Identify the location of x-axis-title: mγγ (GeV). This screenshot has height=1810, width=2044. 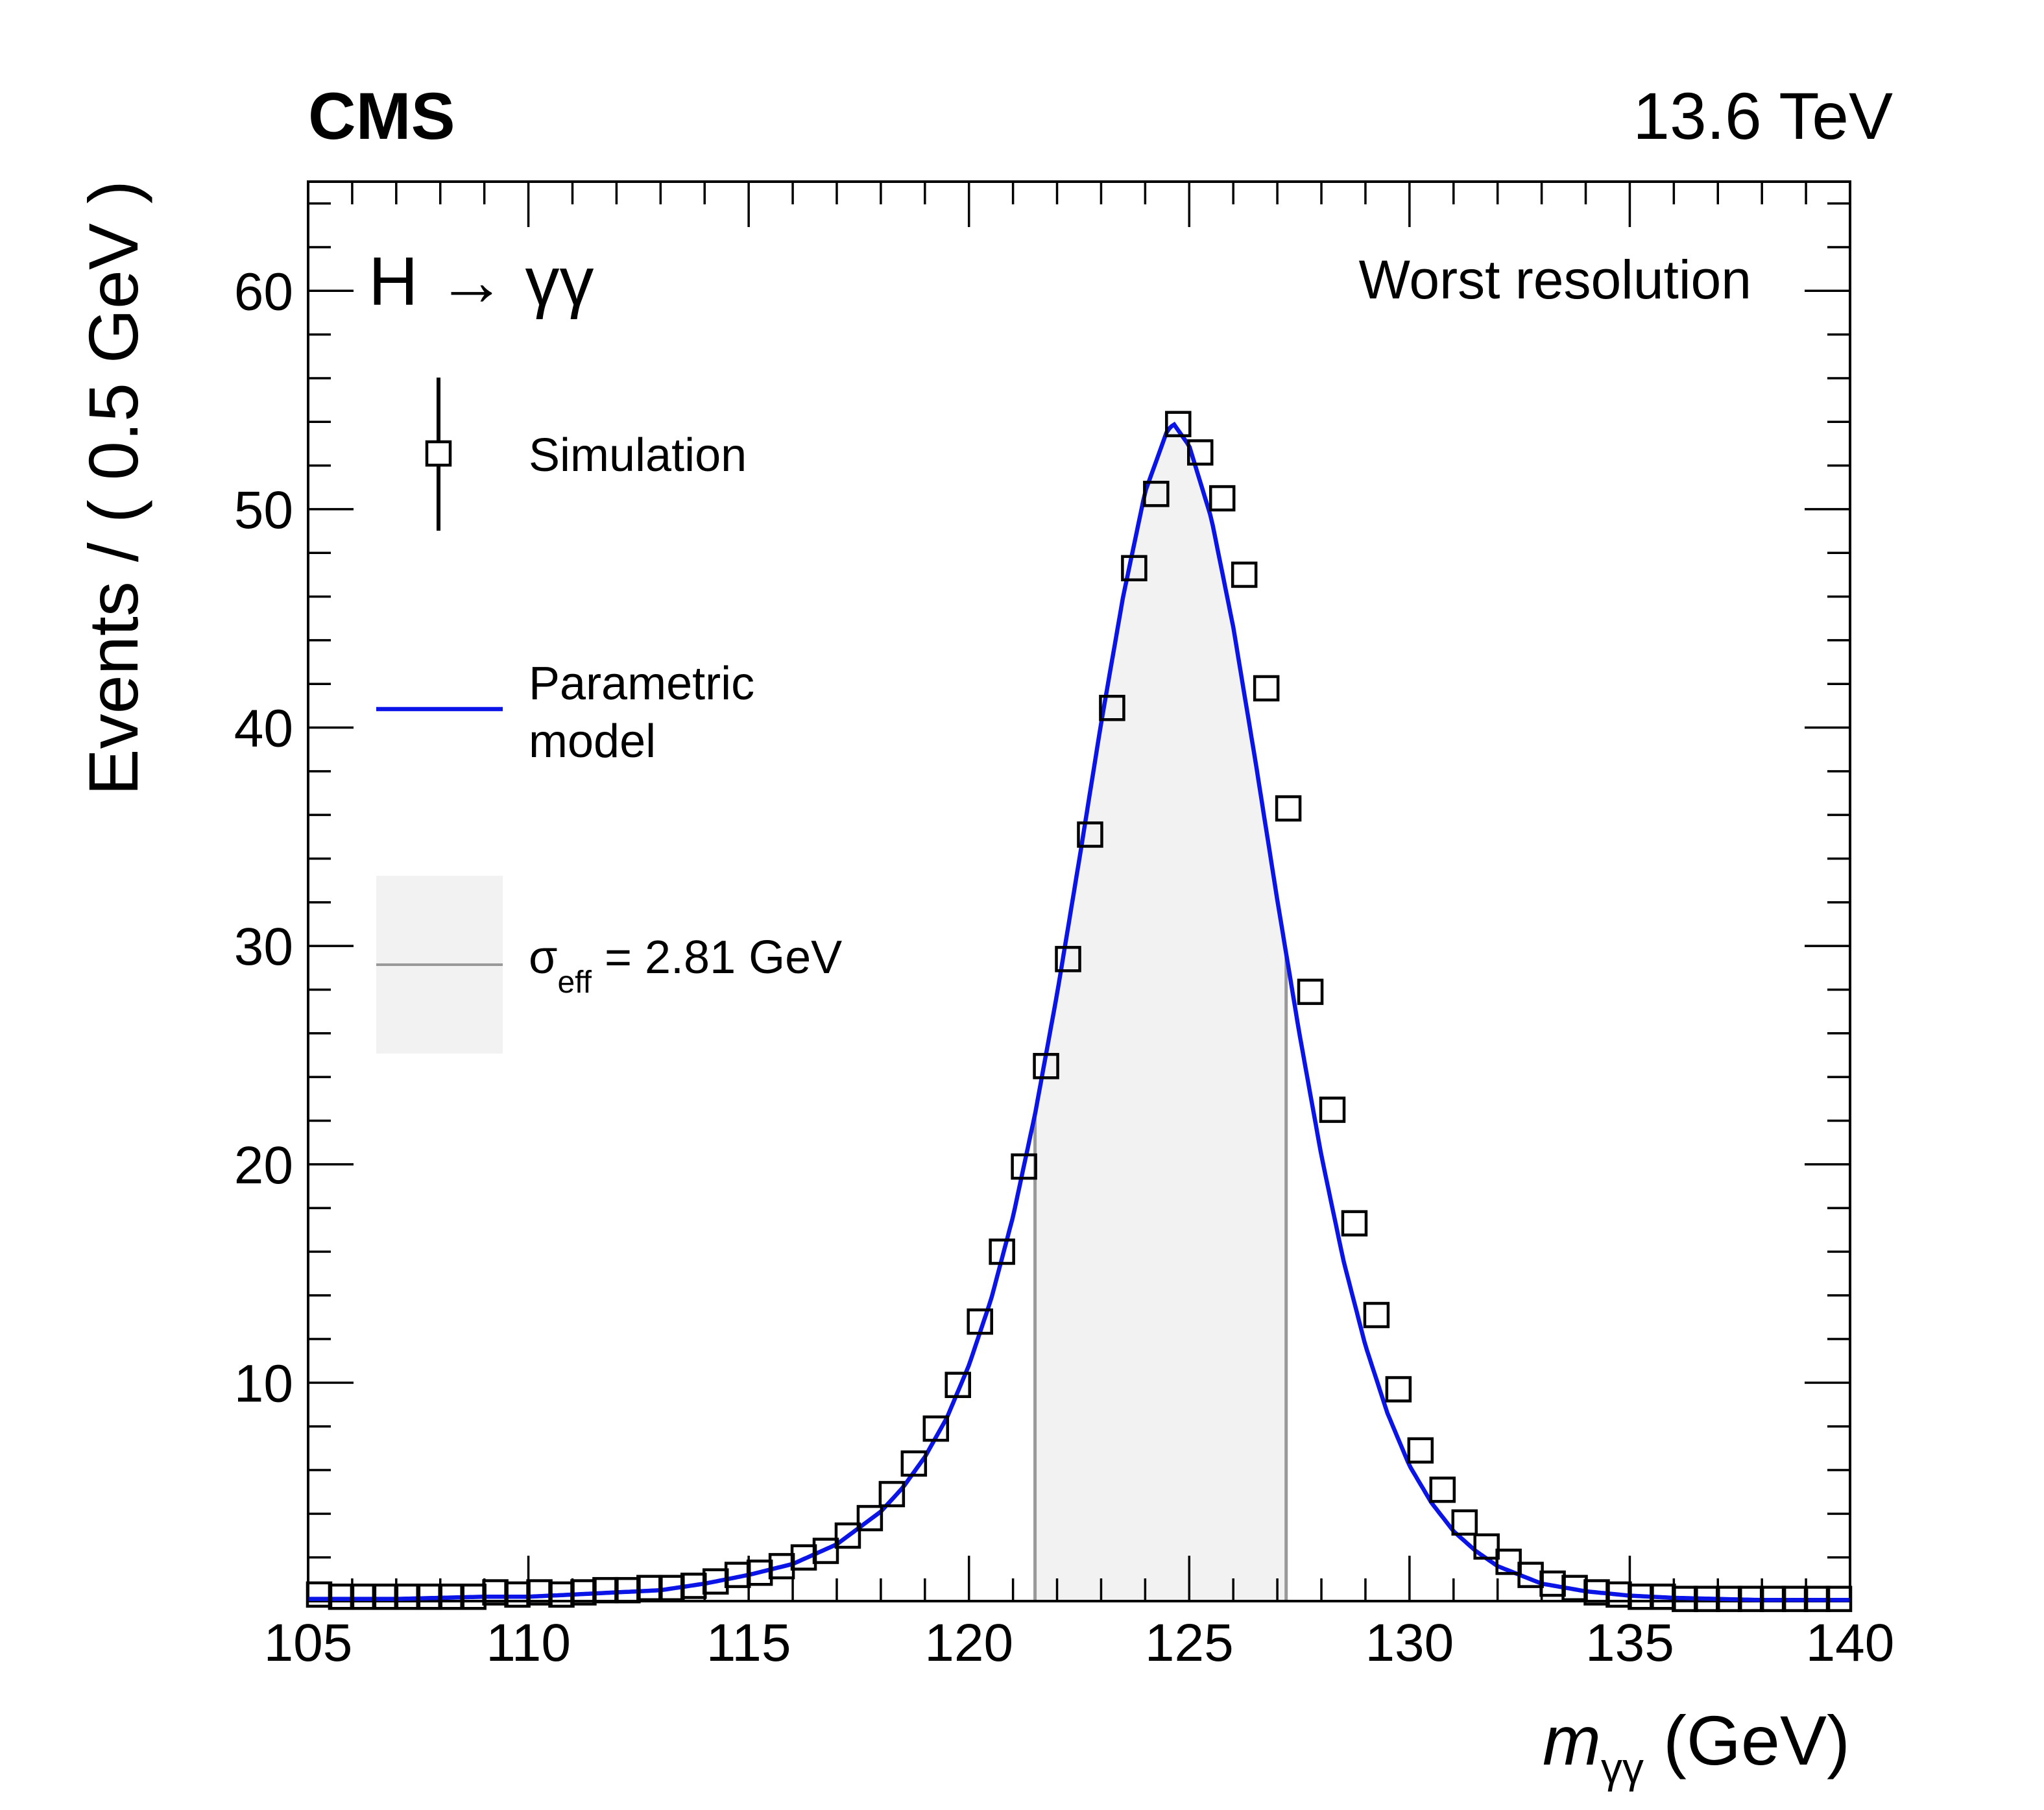
(1696, 1746).